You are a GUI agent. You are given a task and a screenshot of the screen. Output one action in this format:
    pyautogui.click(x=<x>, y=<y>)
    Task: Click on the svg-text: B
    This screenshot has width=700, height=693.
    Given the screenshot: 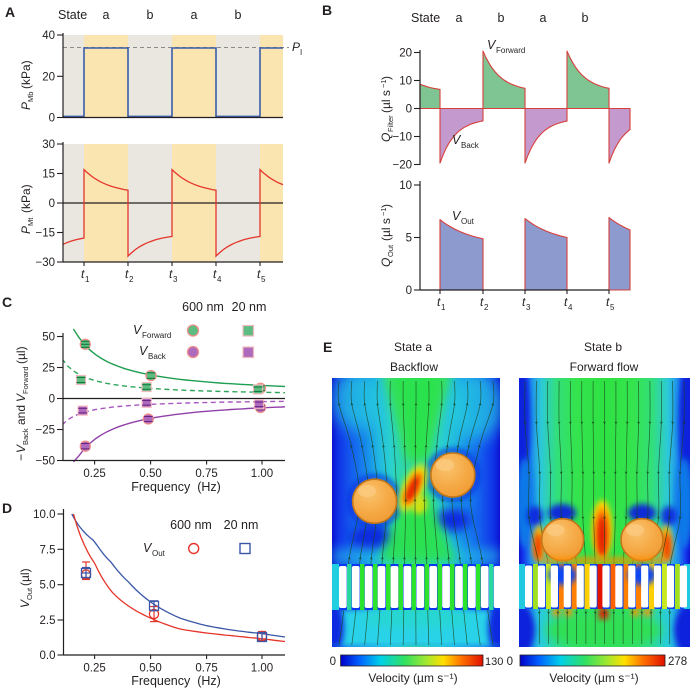 What is the action you would take?
    pyautogui.click(x=327, y=10)
    